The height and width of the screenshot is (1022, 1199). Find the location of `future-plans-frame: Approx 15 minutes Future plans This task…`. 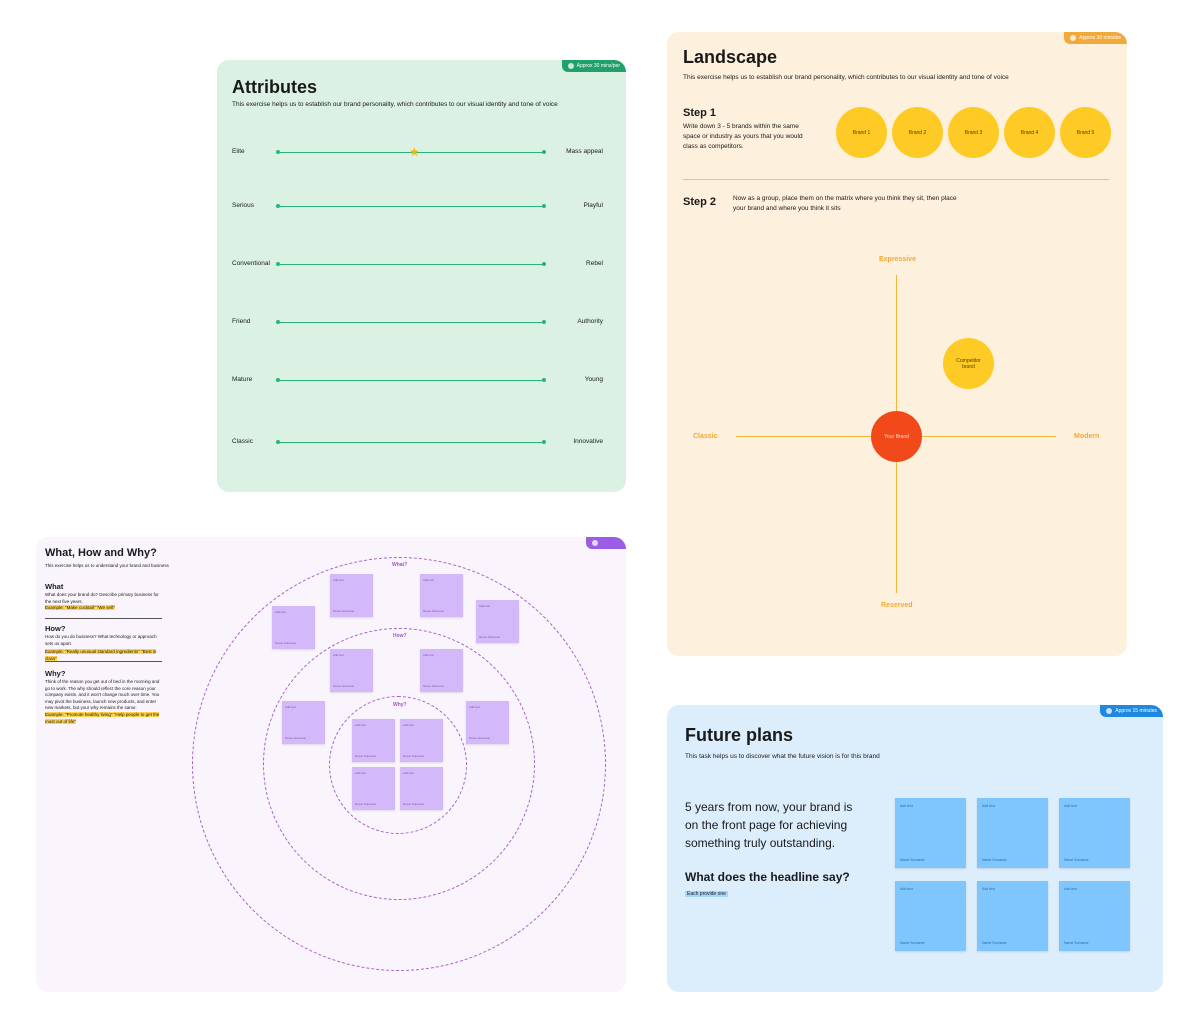

future-plans-frame: Approx 15 minutes Future plans This task… is located at coordinates (915, 848).